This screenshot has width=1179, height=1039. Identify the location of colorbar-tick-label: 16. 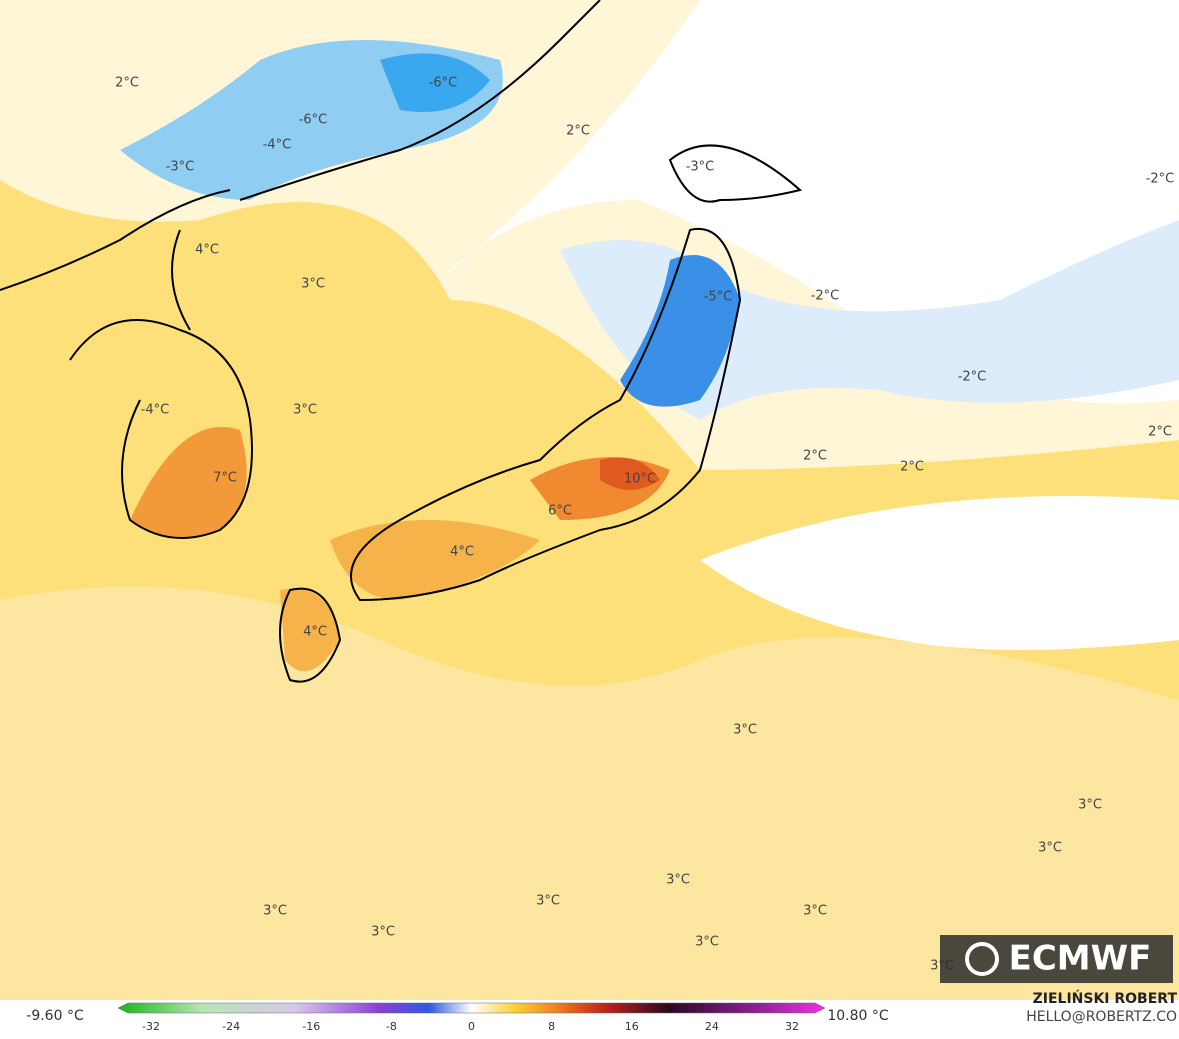
(632, 1026).